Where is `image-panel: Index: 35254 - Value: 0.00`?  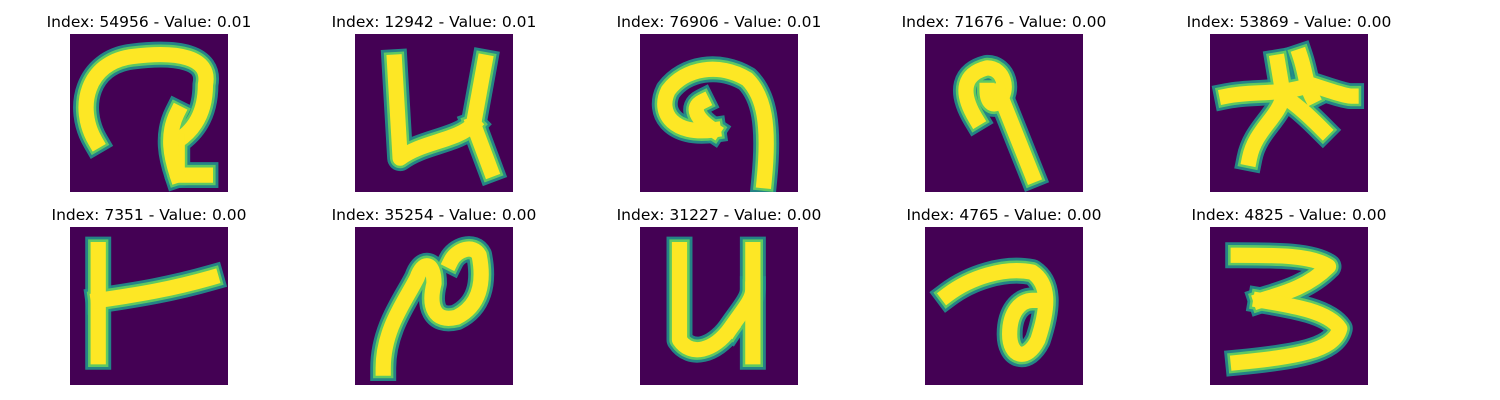
image-panel: Index: 35254 - Value: 0.00 is located at coordinates (434, 295).